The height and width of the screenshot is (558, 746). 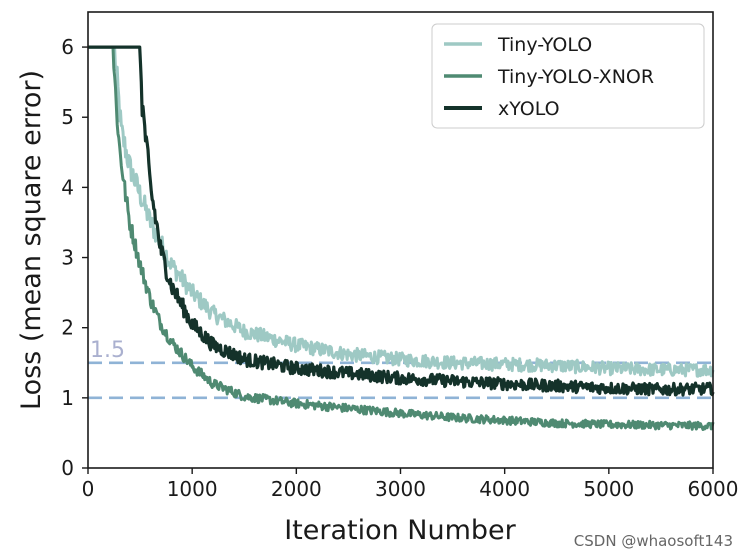 I want to click on x-tick-label: 2000, so click(x=296, y=489).